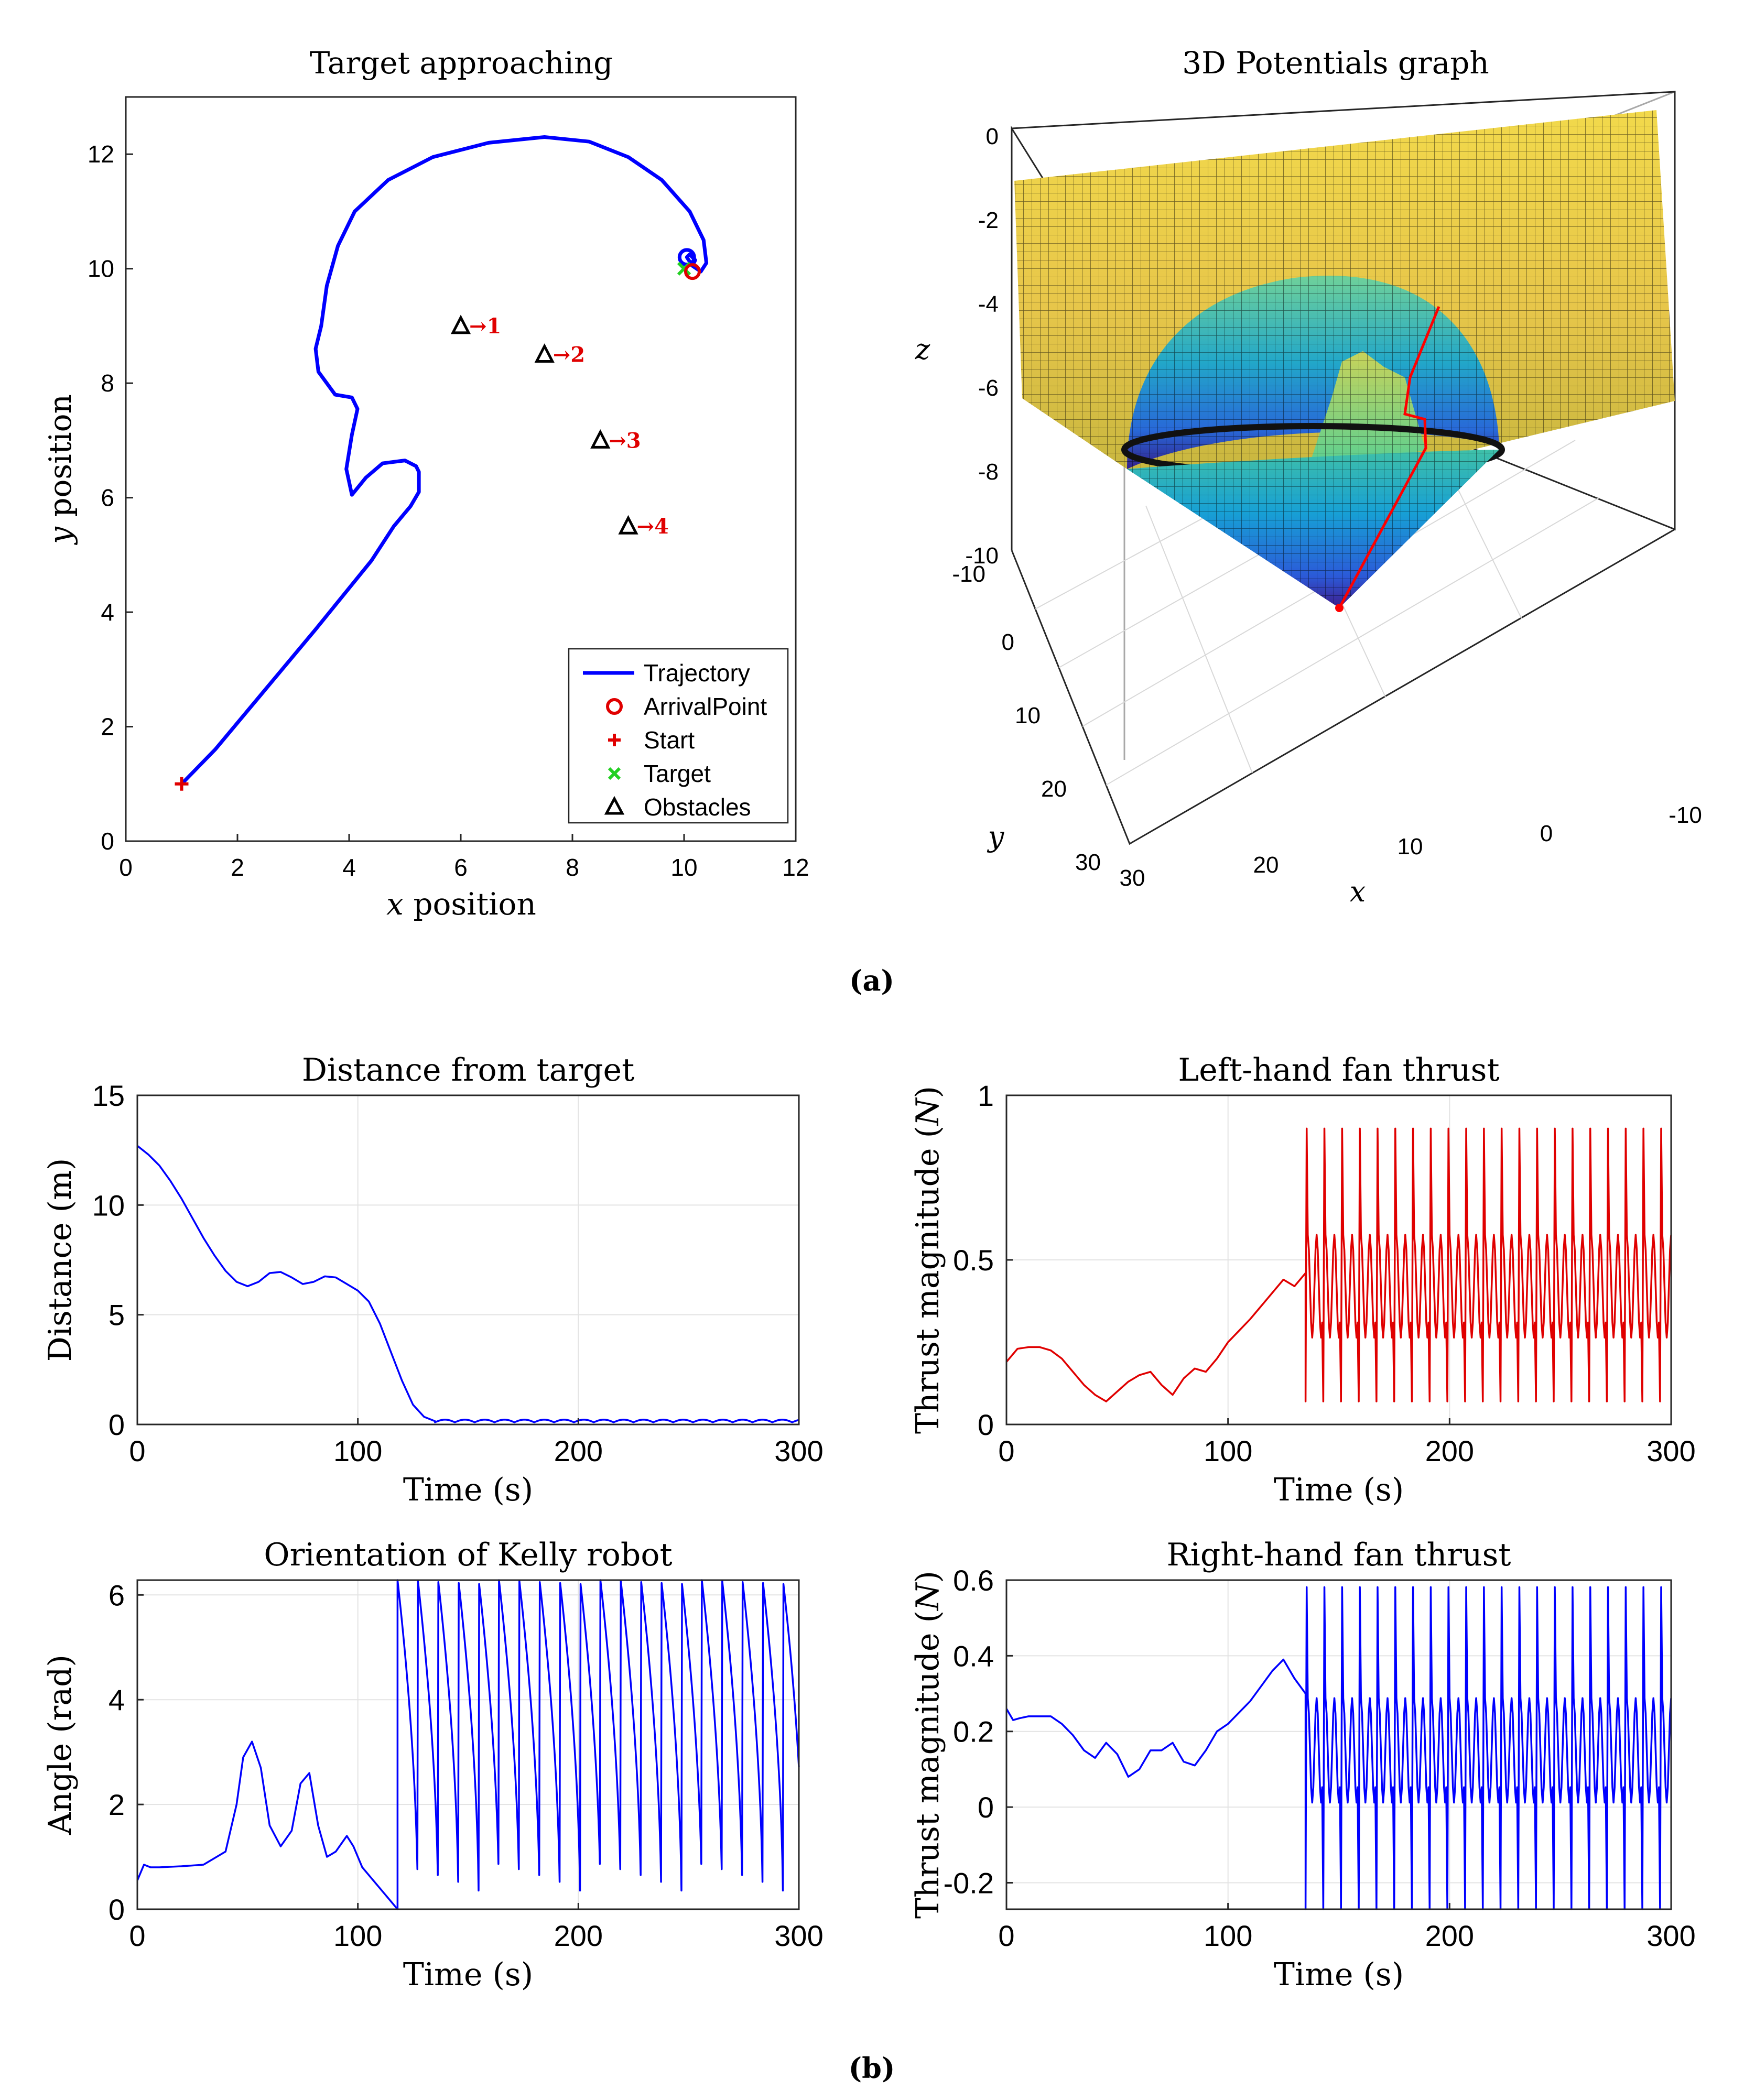 The height and width of the screenshot is (2100, 1744). I want to click on trajectory-line, so click(445, 460).